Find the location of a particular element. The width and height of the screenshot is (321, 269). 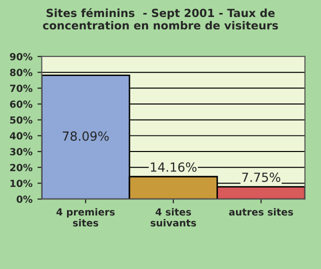

y-tick-label: 0% is located at coordinates (24, 199).